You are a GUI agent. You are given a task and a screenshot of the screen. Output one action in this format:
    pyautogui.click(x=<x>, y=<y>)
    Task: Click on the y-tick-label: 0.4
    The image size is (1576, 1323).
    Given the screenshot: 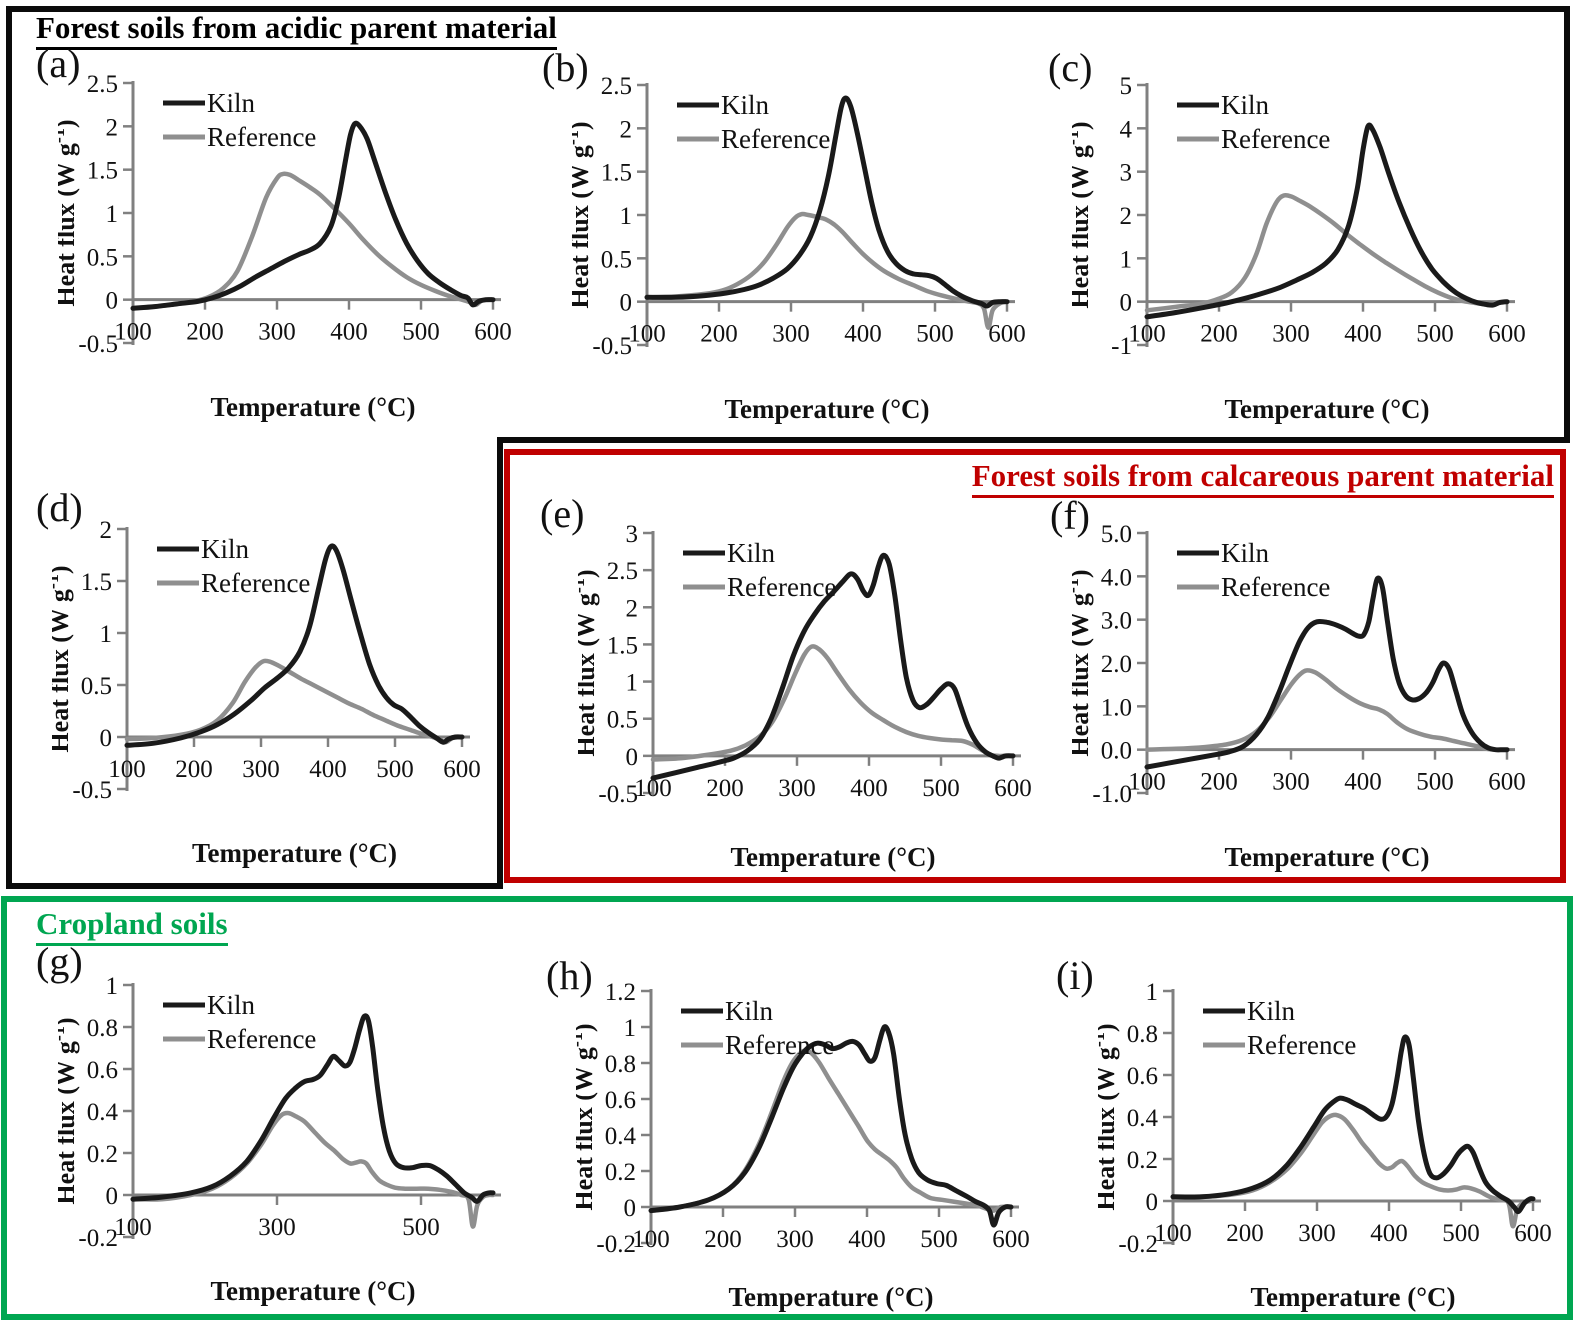 What is the action you would take?
    pyautogui.click(x=1143, y=1118)
    